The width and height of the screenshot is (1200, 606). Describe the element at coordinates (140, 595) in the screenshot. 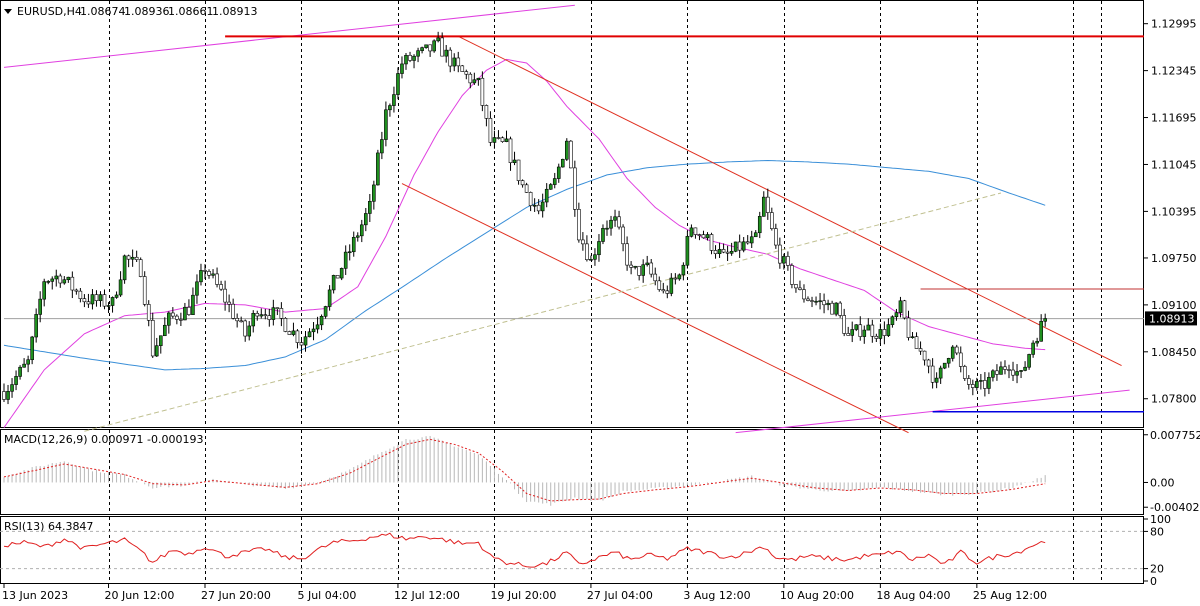

I see `time-tick-label: 20 Jun 12:00` at that location.